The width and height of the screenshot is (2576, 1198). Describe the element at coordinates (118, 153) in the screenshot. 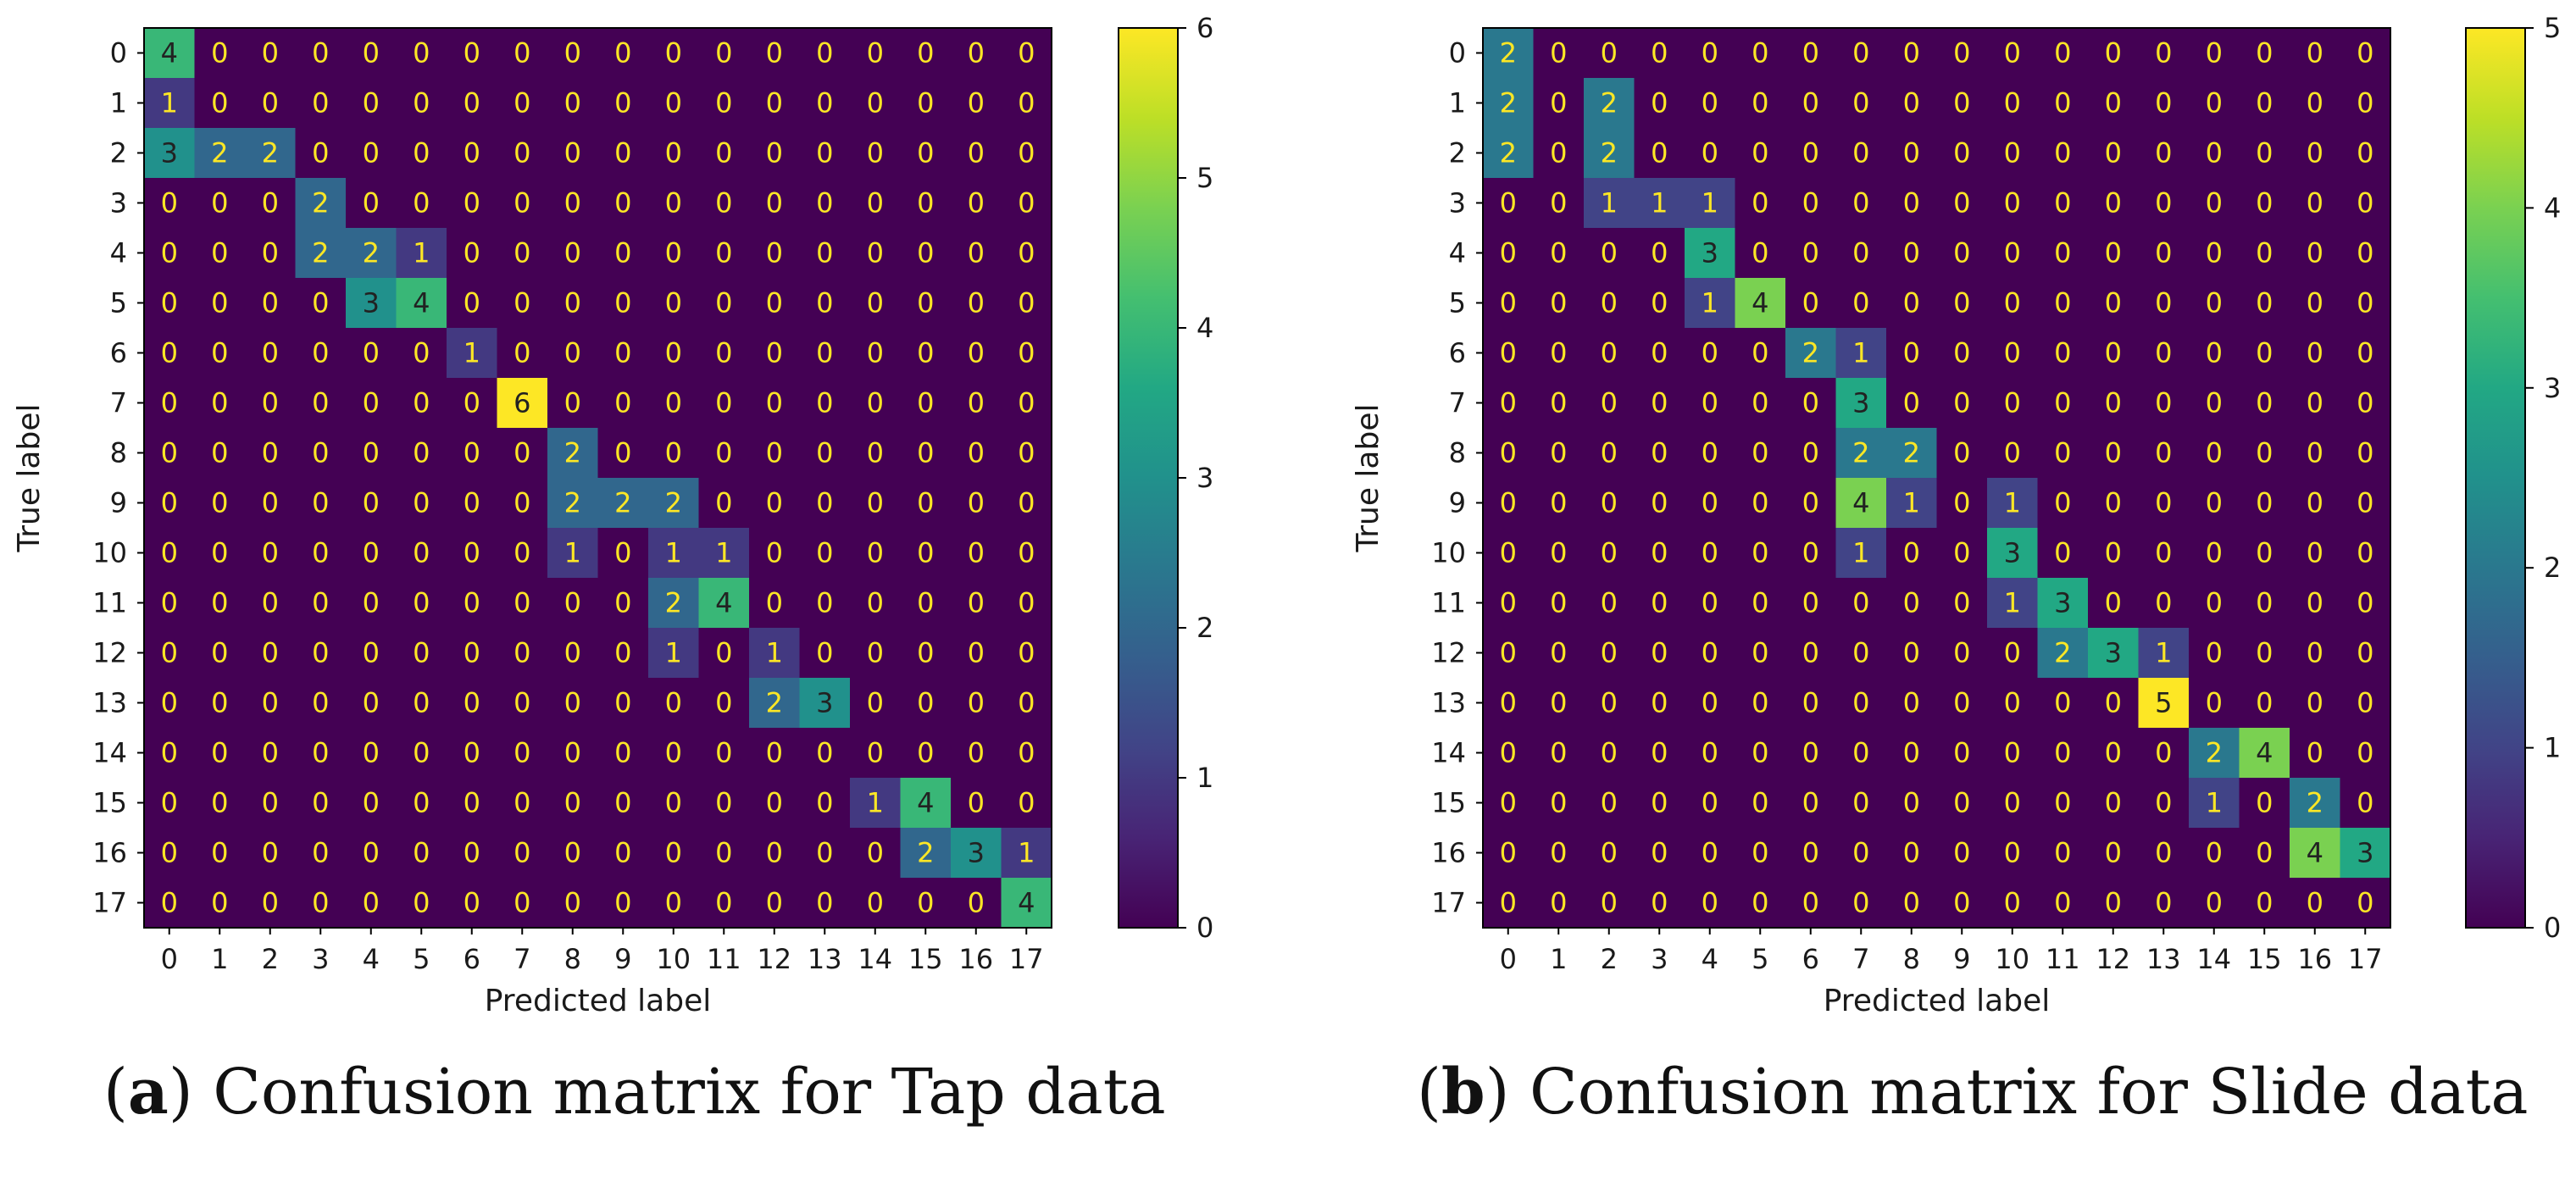

I see `tap-y-tick-label: 2` at that location.